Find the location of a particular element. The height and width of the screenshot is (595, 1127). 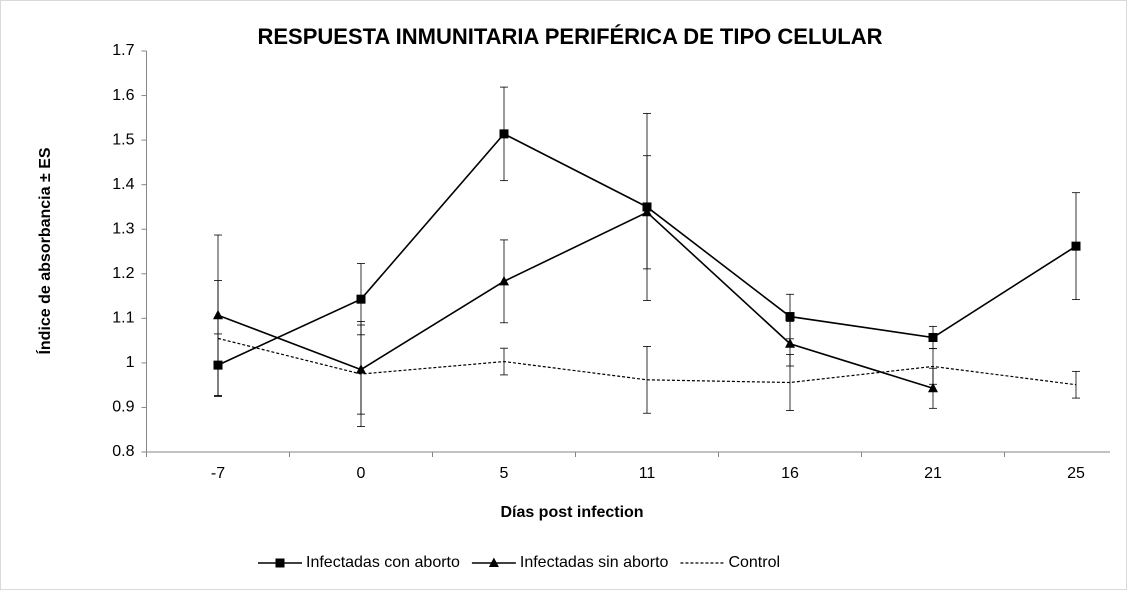

y-tick-label: 1.3 is located at coordinates (123, 228).